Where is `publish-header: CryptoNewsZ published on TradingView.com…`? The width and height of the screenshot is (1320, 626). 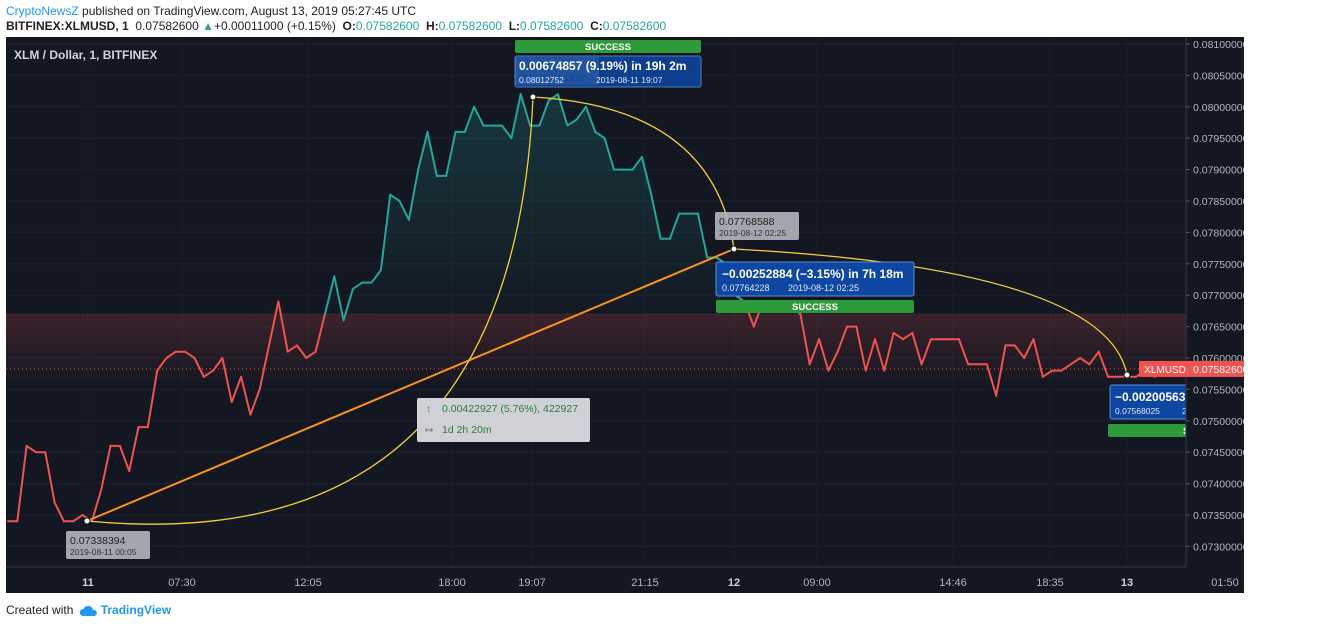 publish-header: CryptoNewsZ published on TradingView.com… is located at coordinates (211, 11).